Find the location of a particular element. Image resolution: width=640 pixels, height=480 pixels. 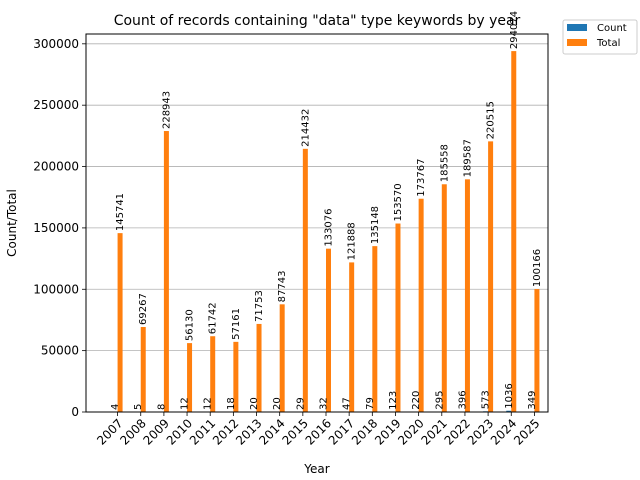

data-label-total: 173767 is located at coordinates (421, 178).